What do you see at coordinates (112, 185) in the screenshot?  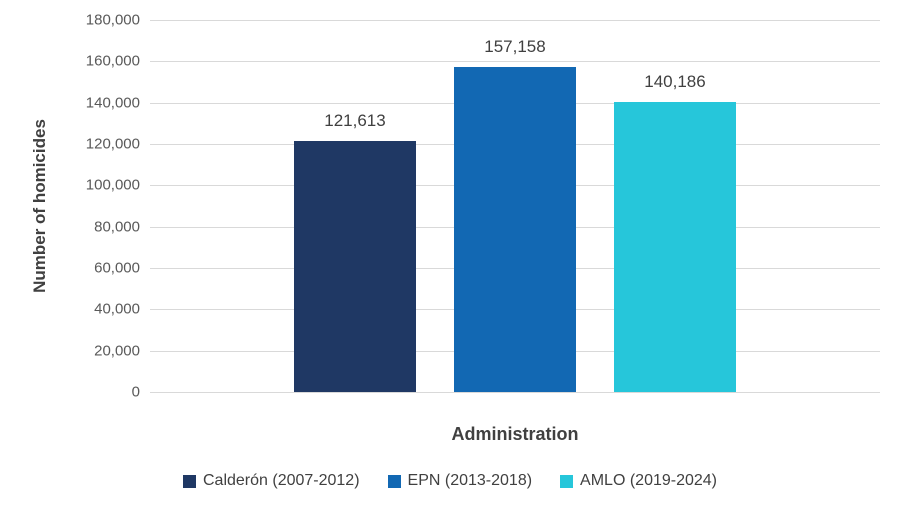 I see `y-tick-label: 100,000` at bounding box center [112, 185].